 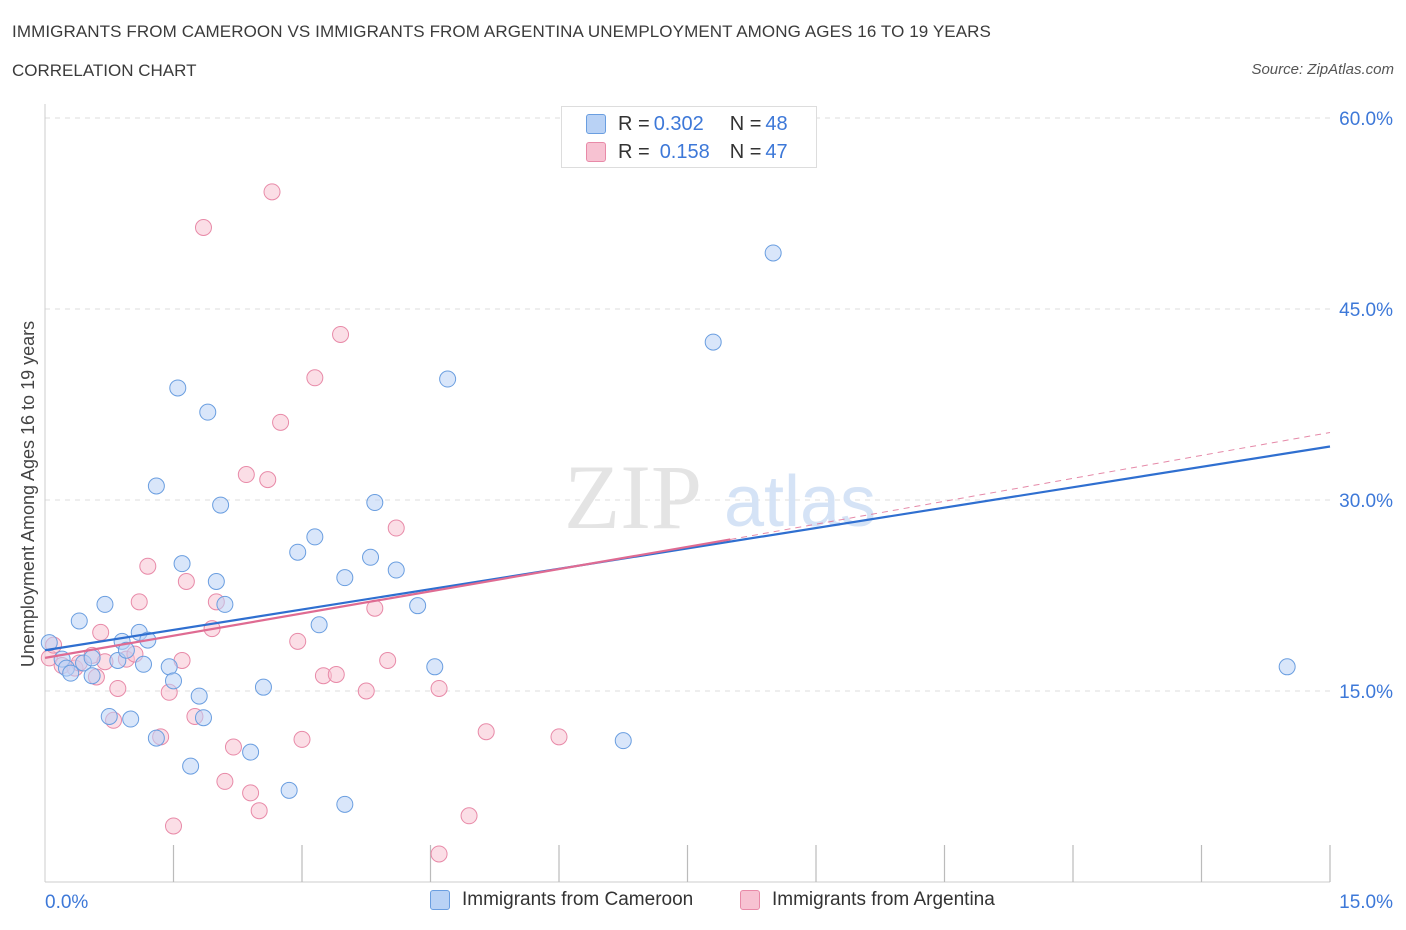 I want to click on bottom-legend-cameroon: Immigrants from Cameroon, so click(x=561, y=900).